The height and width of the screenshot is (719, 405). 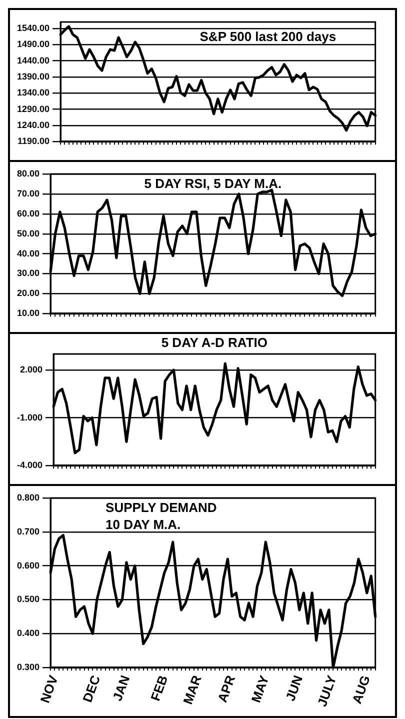 I want to click on y-tick-label: 10.00, so click(x=28, y=313).